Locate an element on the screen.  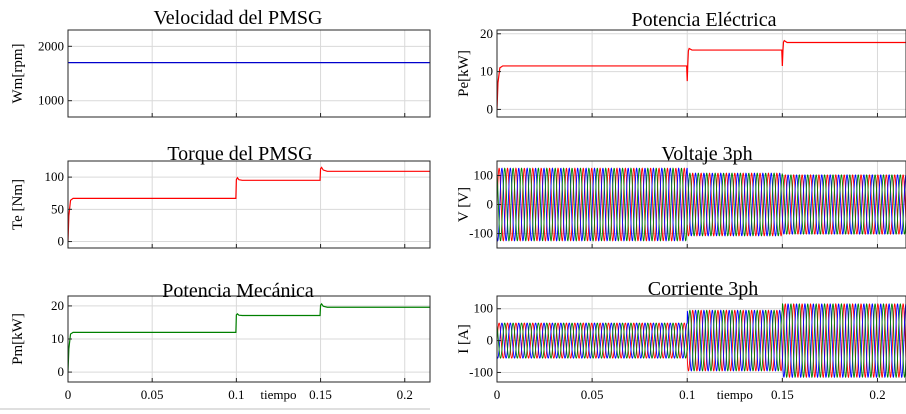
chart-title: Corriente 3ph is located at coordinates (703, 289).